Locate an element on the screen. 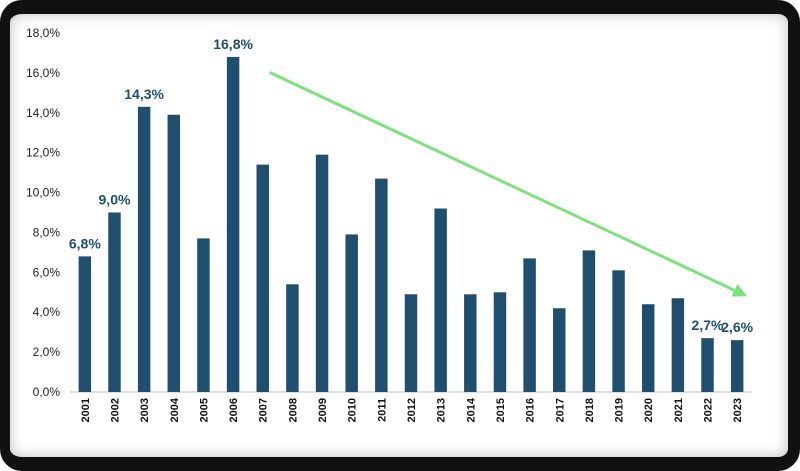 This screenshot has height=471, width=800. x-tick-label: 2005 is located at coordinates (204, 410).